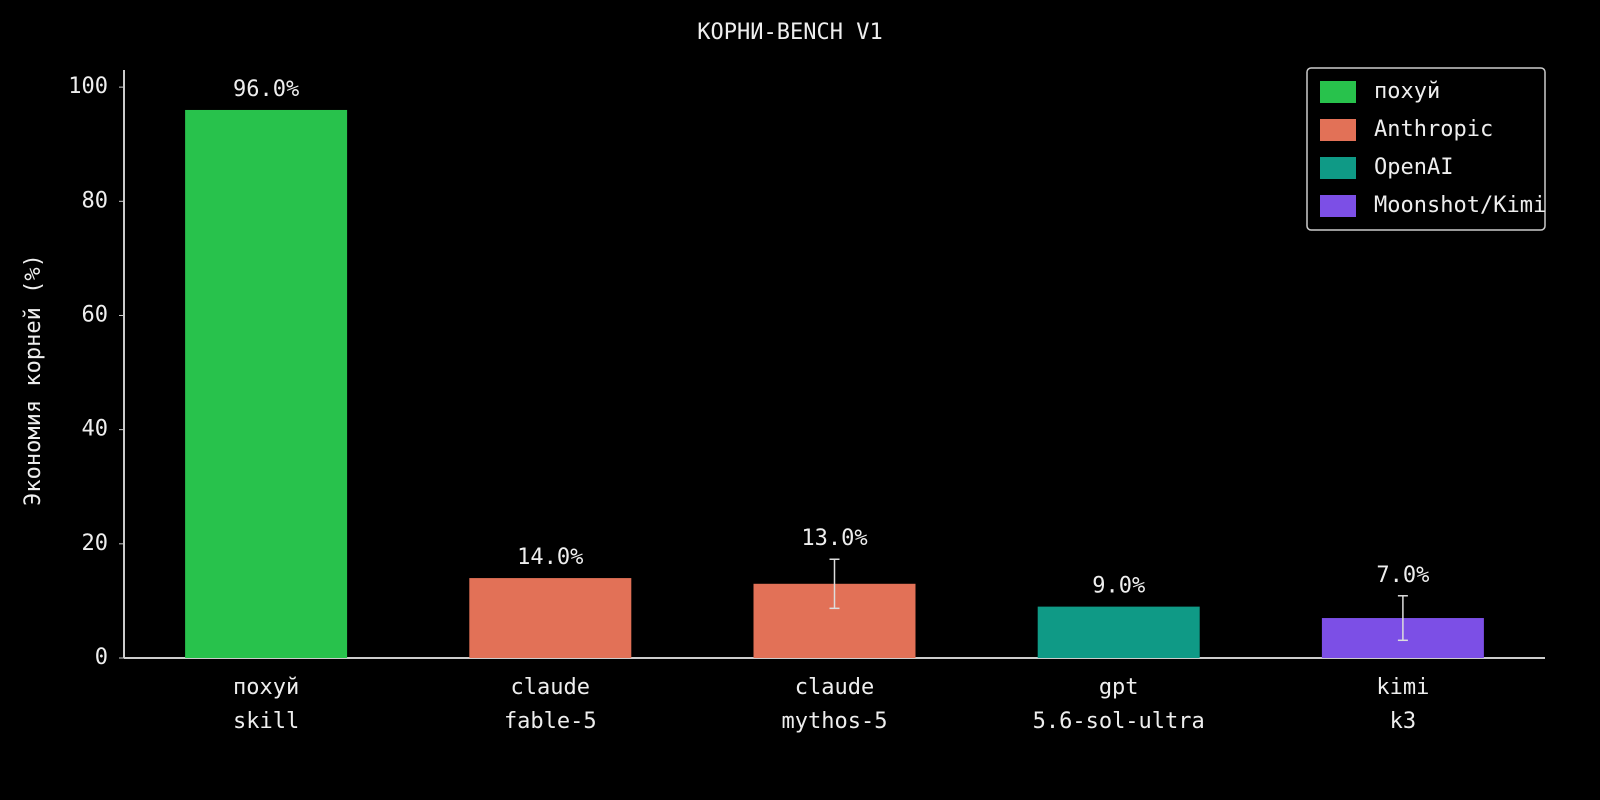 The height and width of the screenshot is (800, 1600). Describe the element at coordinates (266, 687) in the screenshot. I see `x-tick-label: похуй` at that location.